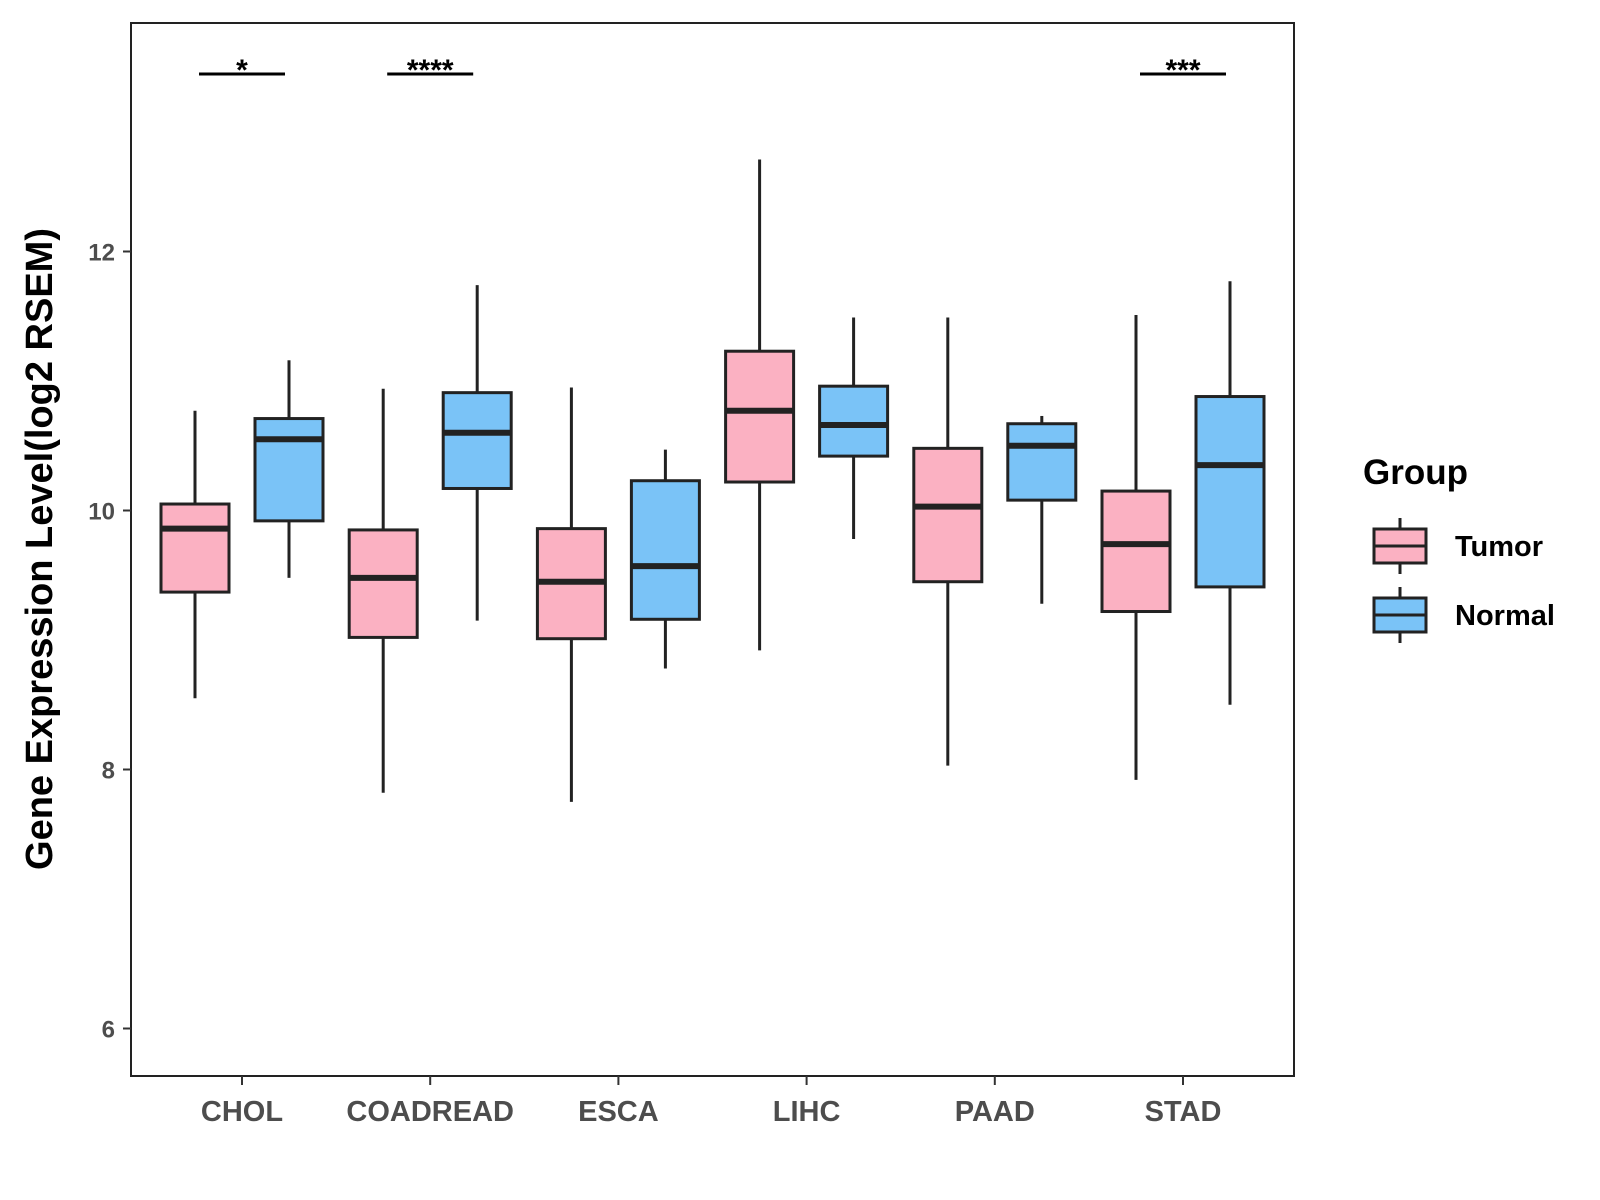 The height and width of the screenshot is (1200, 1600). I want to click on box-normal-esca, so click(665, 559).